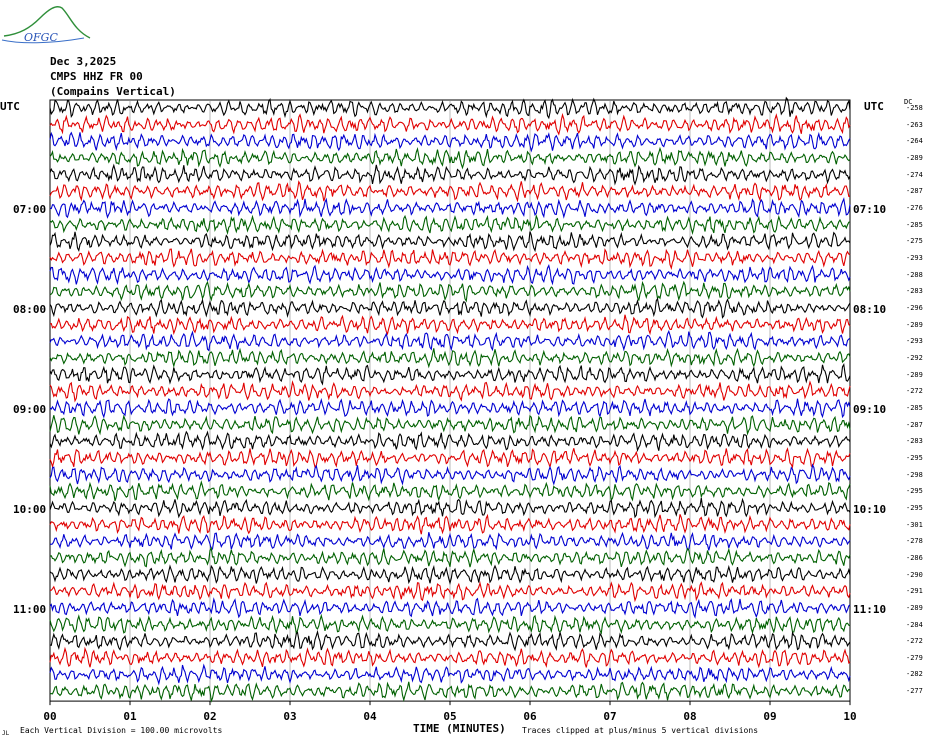 The height and width of the screenshot is (744, 930). What do you see at coordinates (914, 657) in the screenshot?
I see `dc-offset-label: -279` at bounding box center [914, 657].